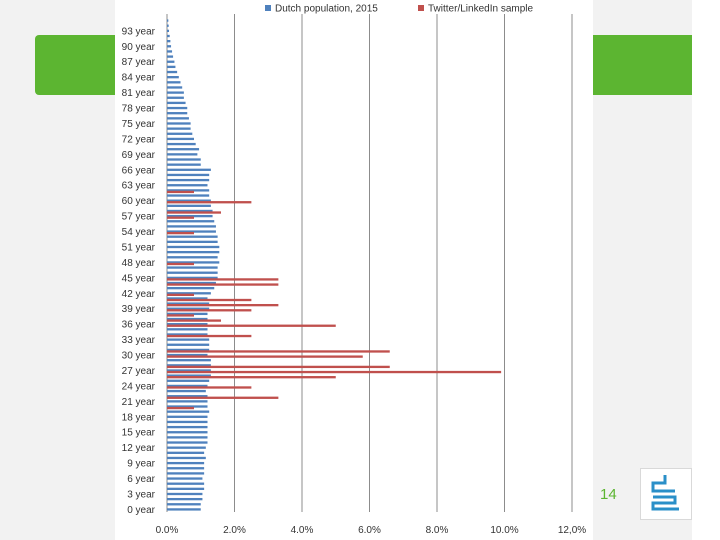 The height and width of the screenshot is (540, 720). Describe the element at coordinates (139, 417) in the screenshot. I see `y-tick-label: 18 year` at that location.